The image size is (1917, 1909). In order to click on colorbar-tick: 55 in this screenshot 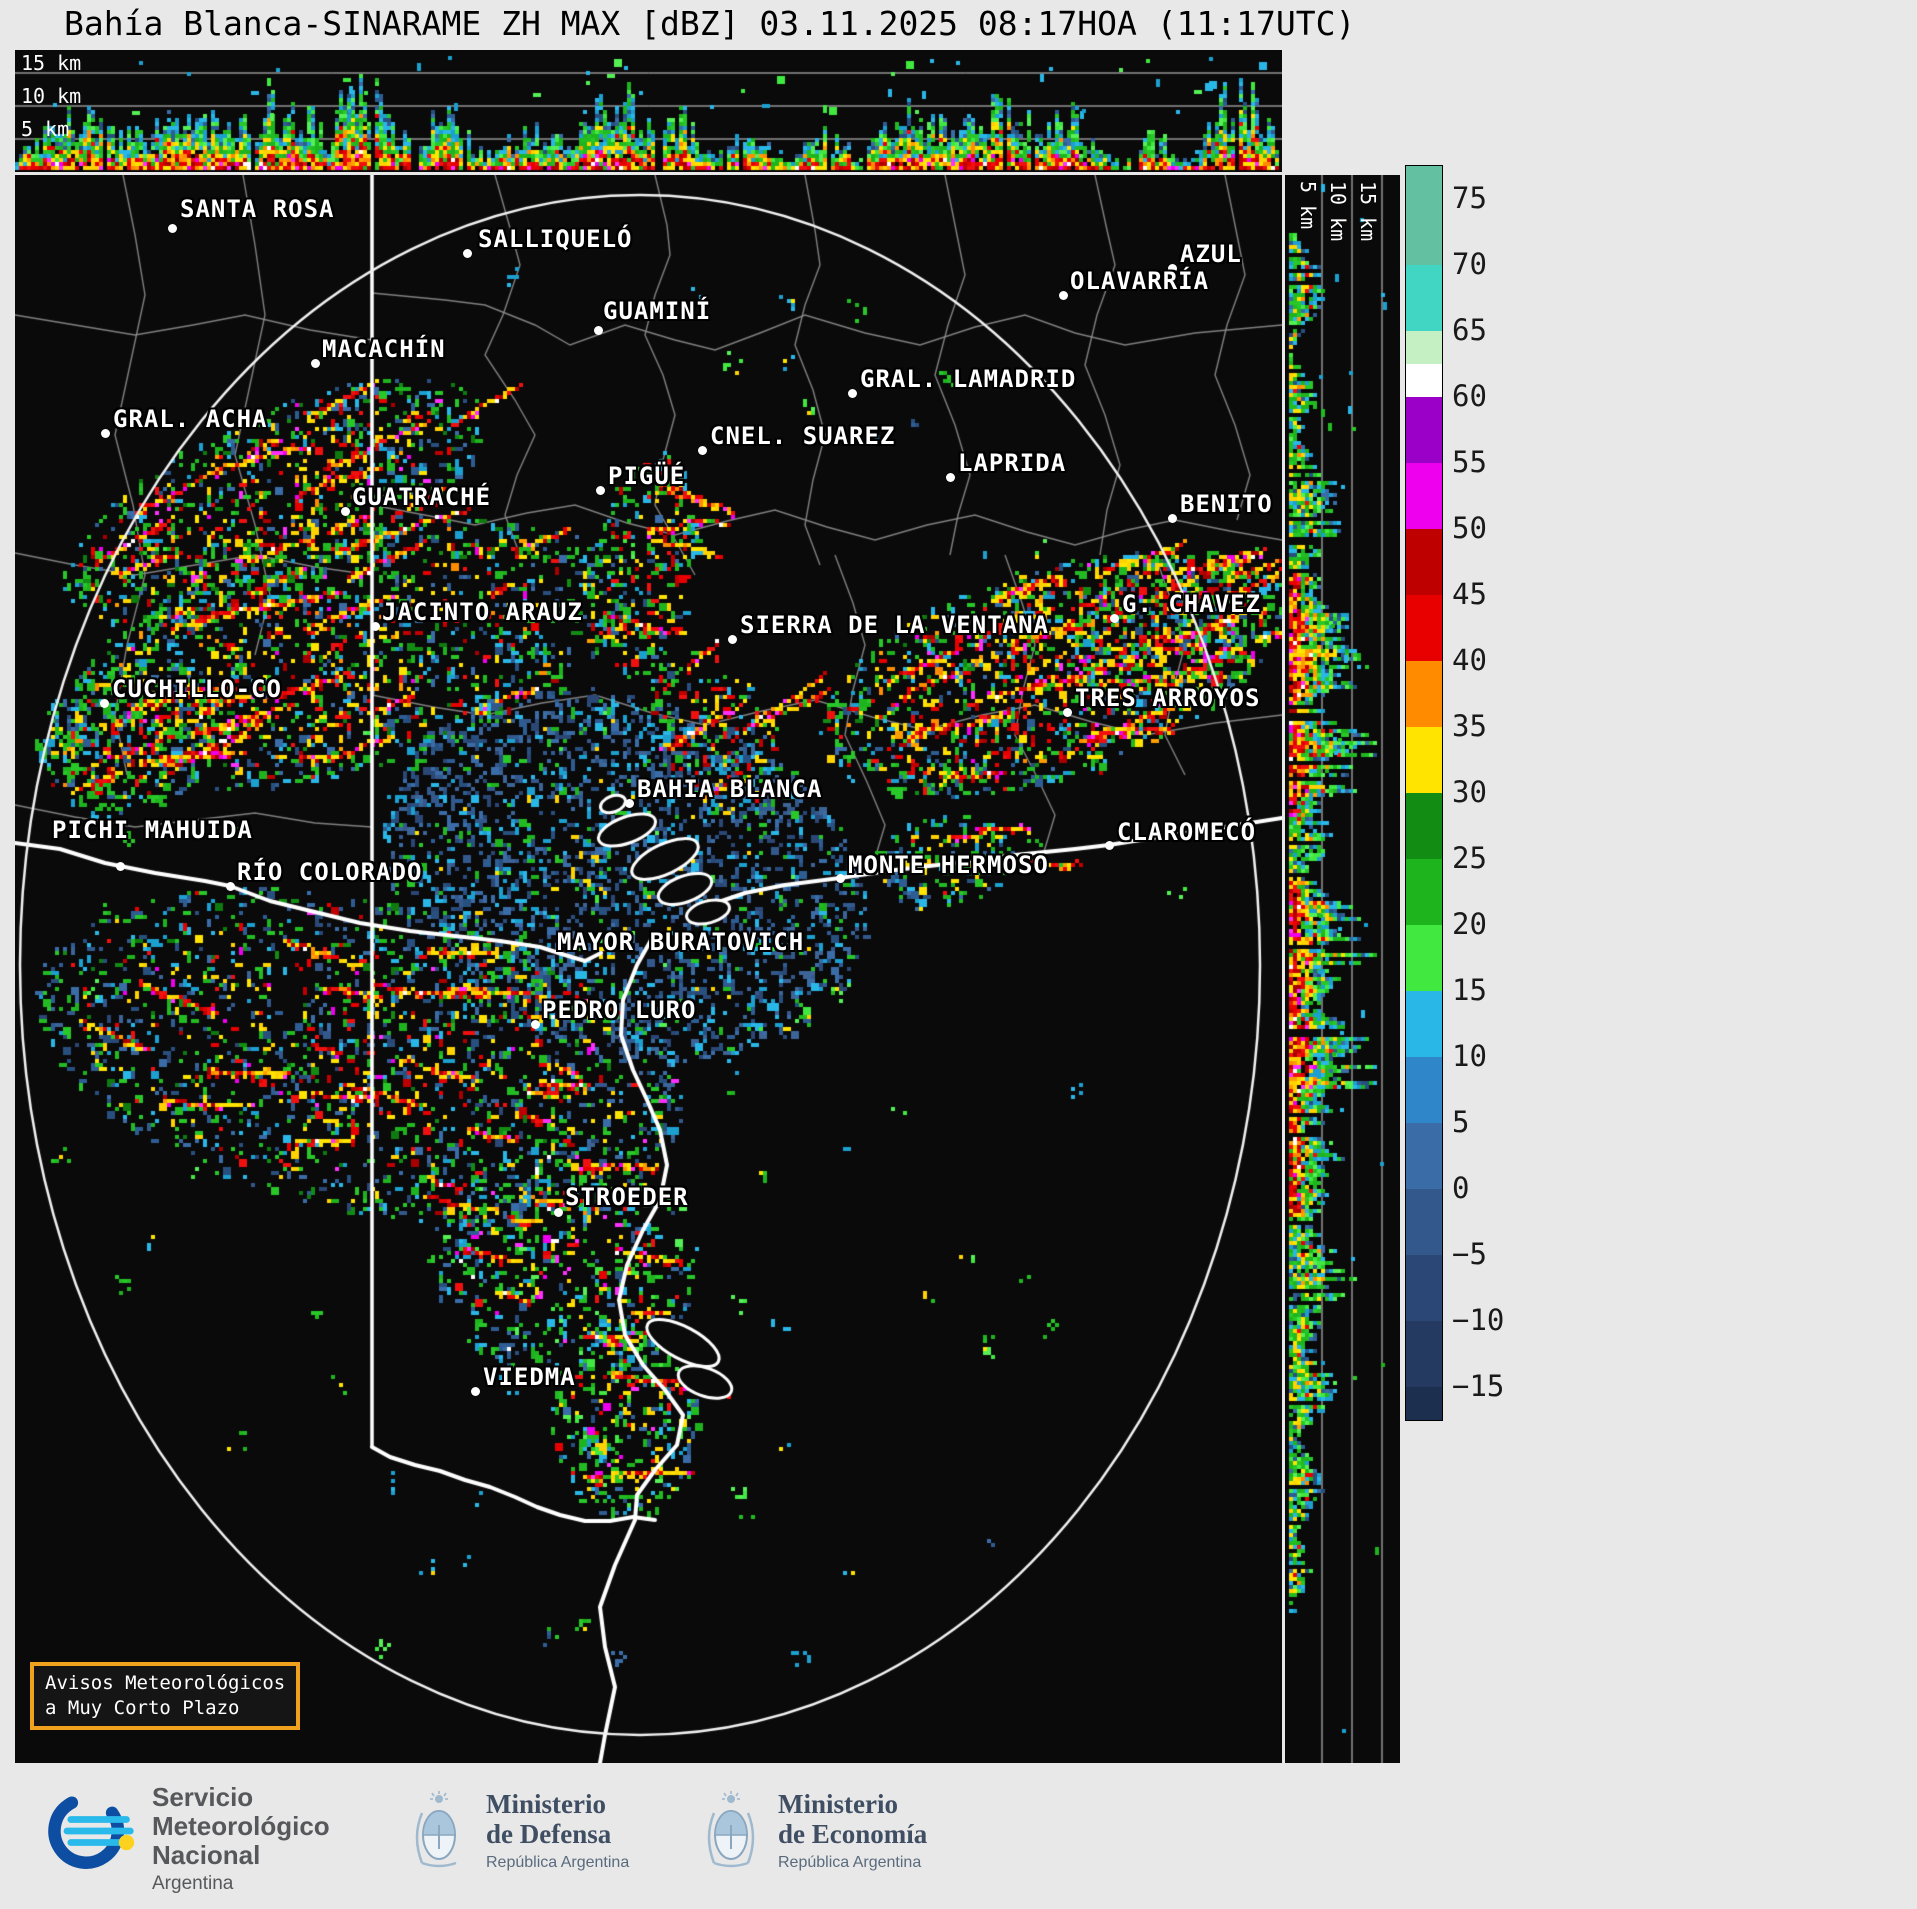, I will do `click(1469, 462)`.